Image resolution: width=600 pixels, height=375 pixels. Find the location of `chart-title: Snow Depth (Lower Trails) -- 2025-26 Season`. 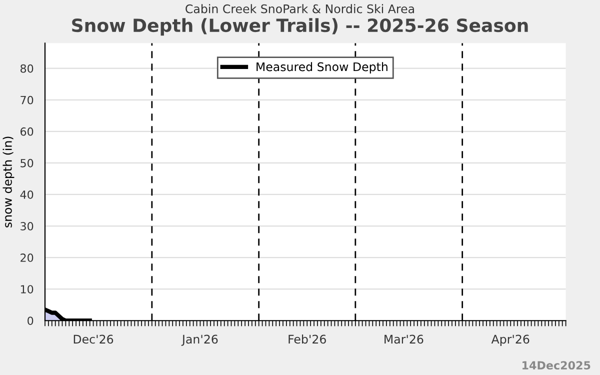

chart-title: Snow Depth (Lower Trails) -- 2025-26 Season is located at coordinates (300, 27).